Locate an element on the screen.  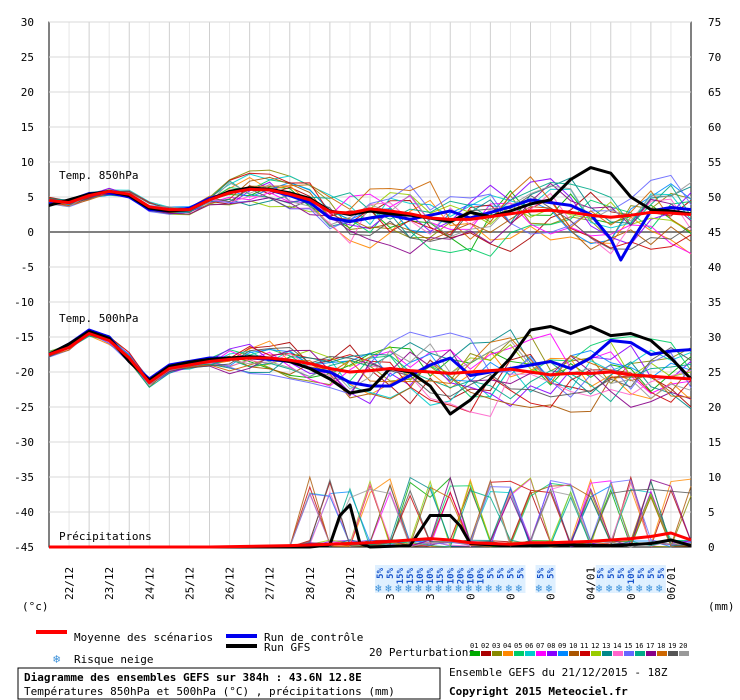
legend-perturbations-label: 20 Perturbations is located at coordinates (422, 652).